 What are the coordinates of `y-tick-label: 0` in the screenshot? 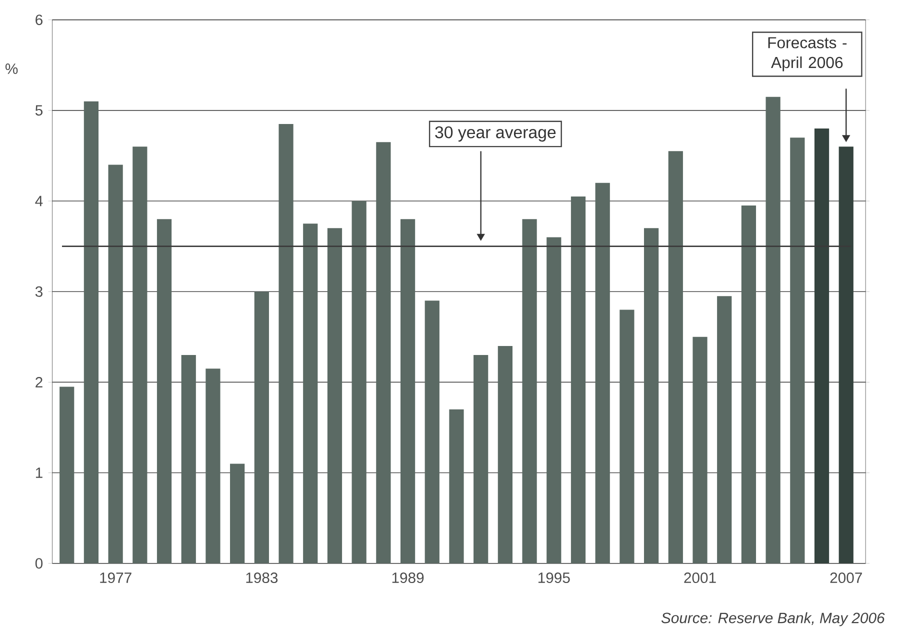 It's located at (39, 563).